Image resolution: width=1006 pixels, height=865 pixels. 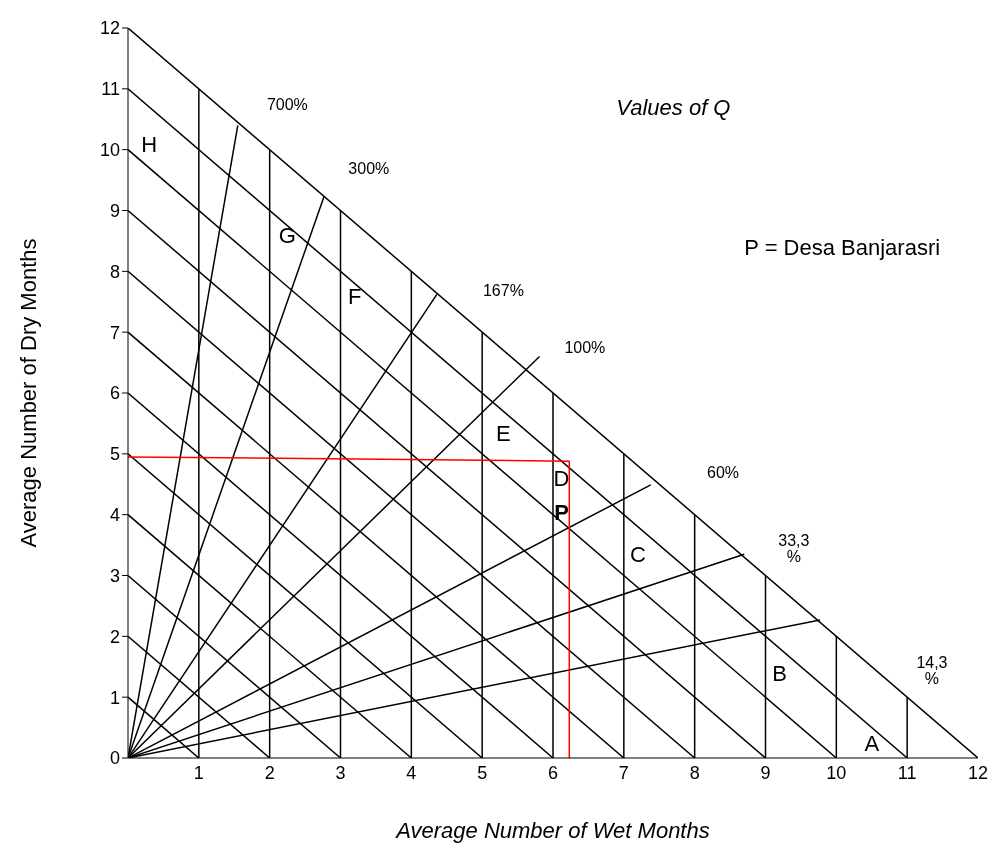 What do you see at coordinates (561, 512) in the screenshot?
I see `annotation: P` at bounding box center [561, 512].